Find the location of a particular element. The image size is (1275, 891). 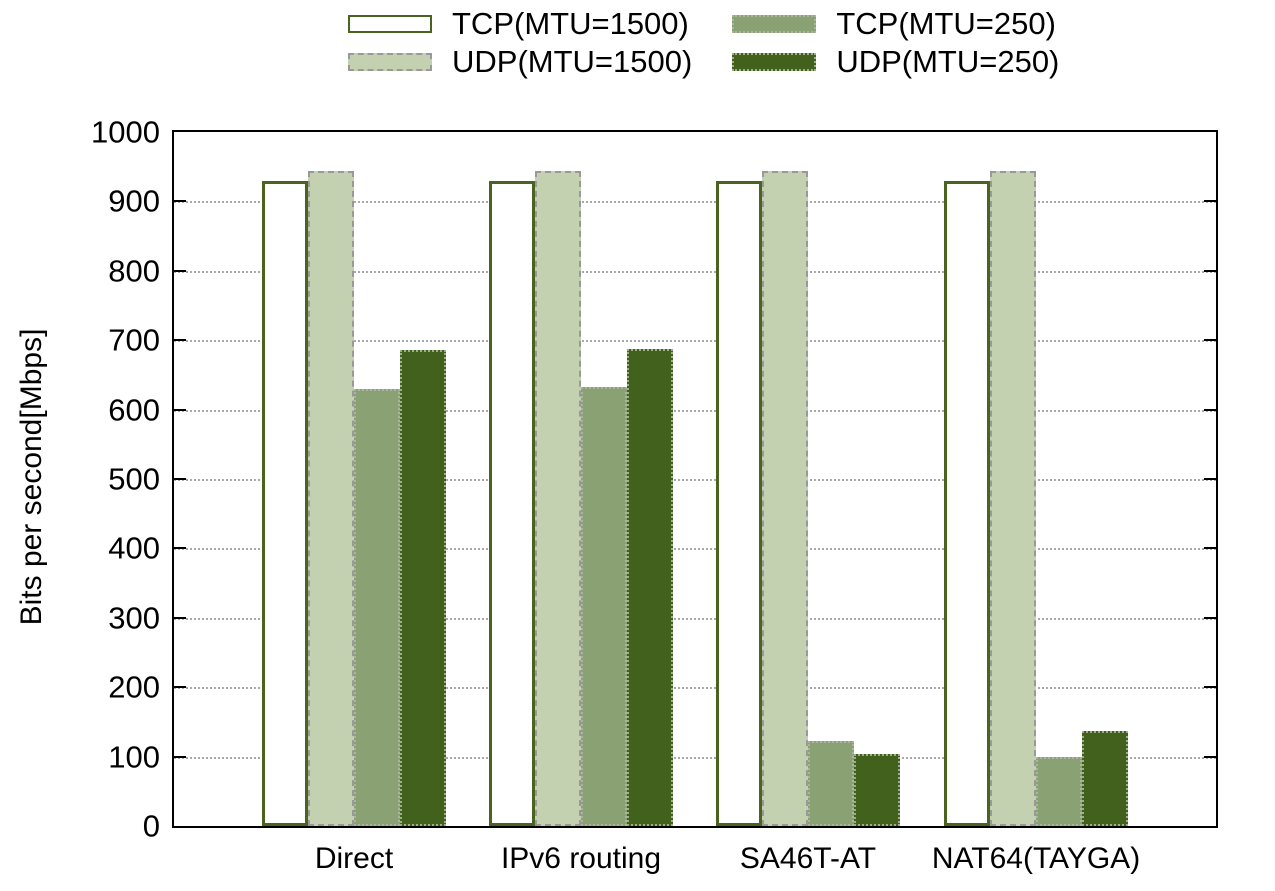

legend-item: UDP(MTU=250) is located at coordinates (896, 61).